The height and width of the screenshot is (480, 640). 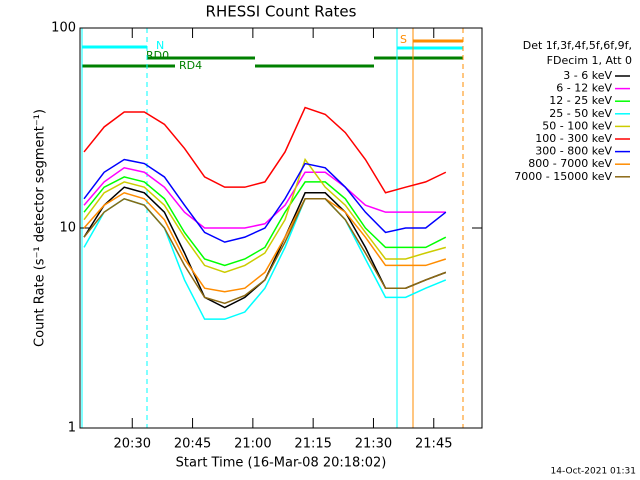 I want to click on x-tick-label: 20:30, so click(x=132, y=444).